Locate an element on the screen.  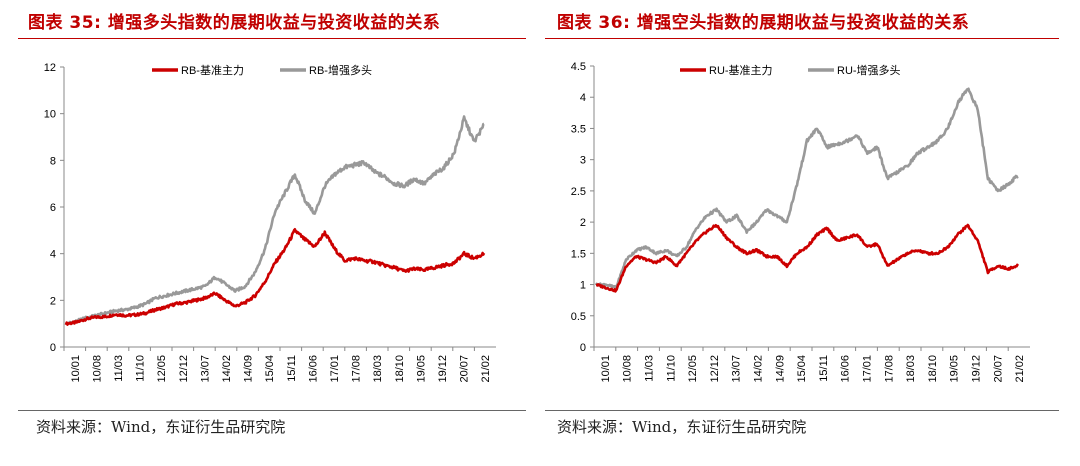
y-tick-label: 1 is located at coordinates (583, 286).